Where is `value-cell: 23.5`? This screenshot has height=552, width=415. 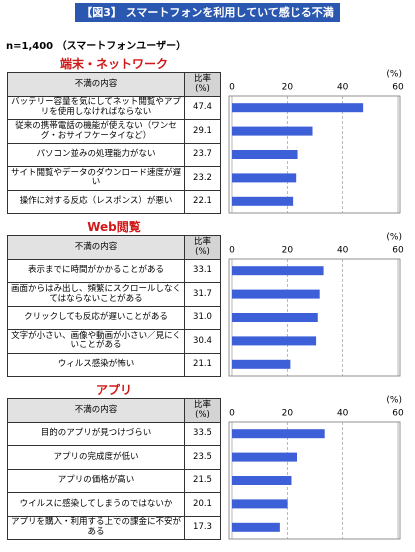 value-cell: 23.5 is located at coordinates (202, 457).